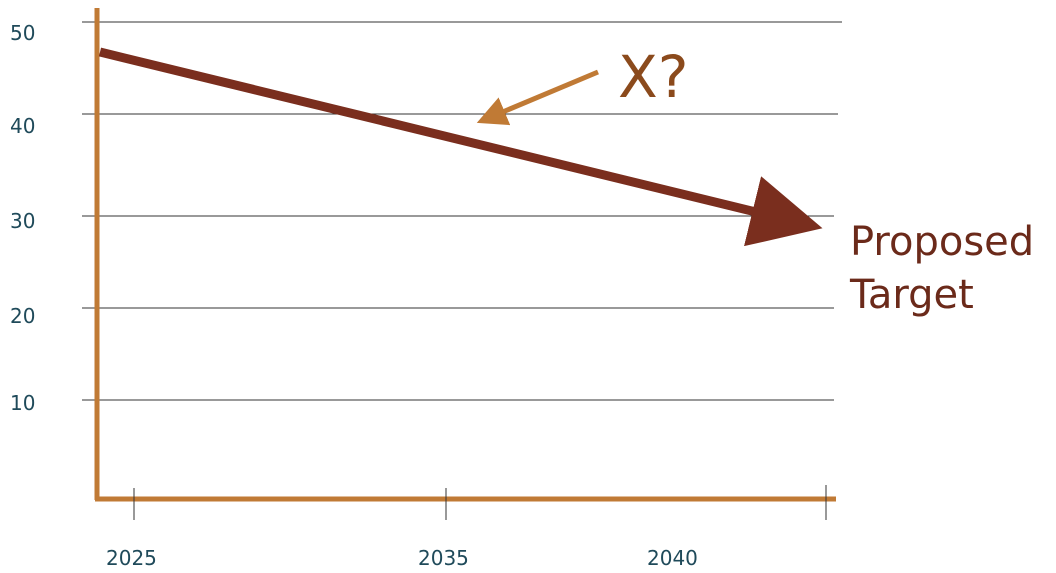  What do you see at coordinates (22, 403) in the screenshot?
I see `y-tick-label: 10` at bounding box center [22, 403].